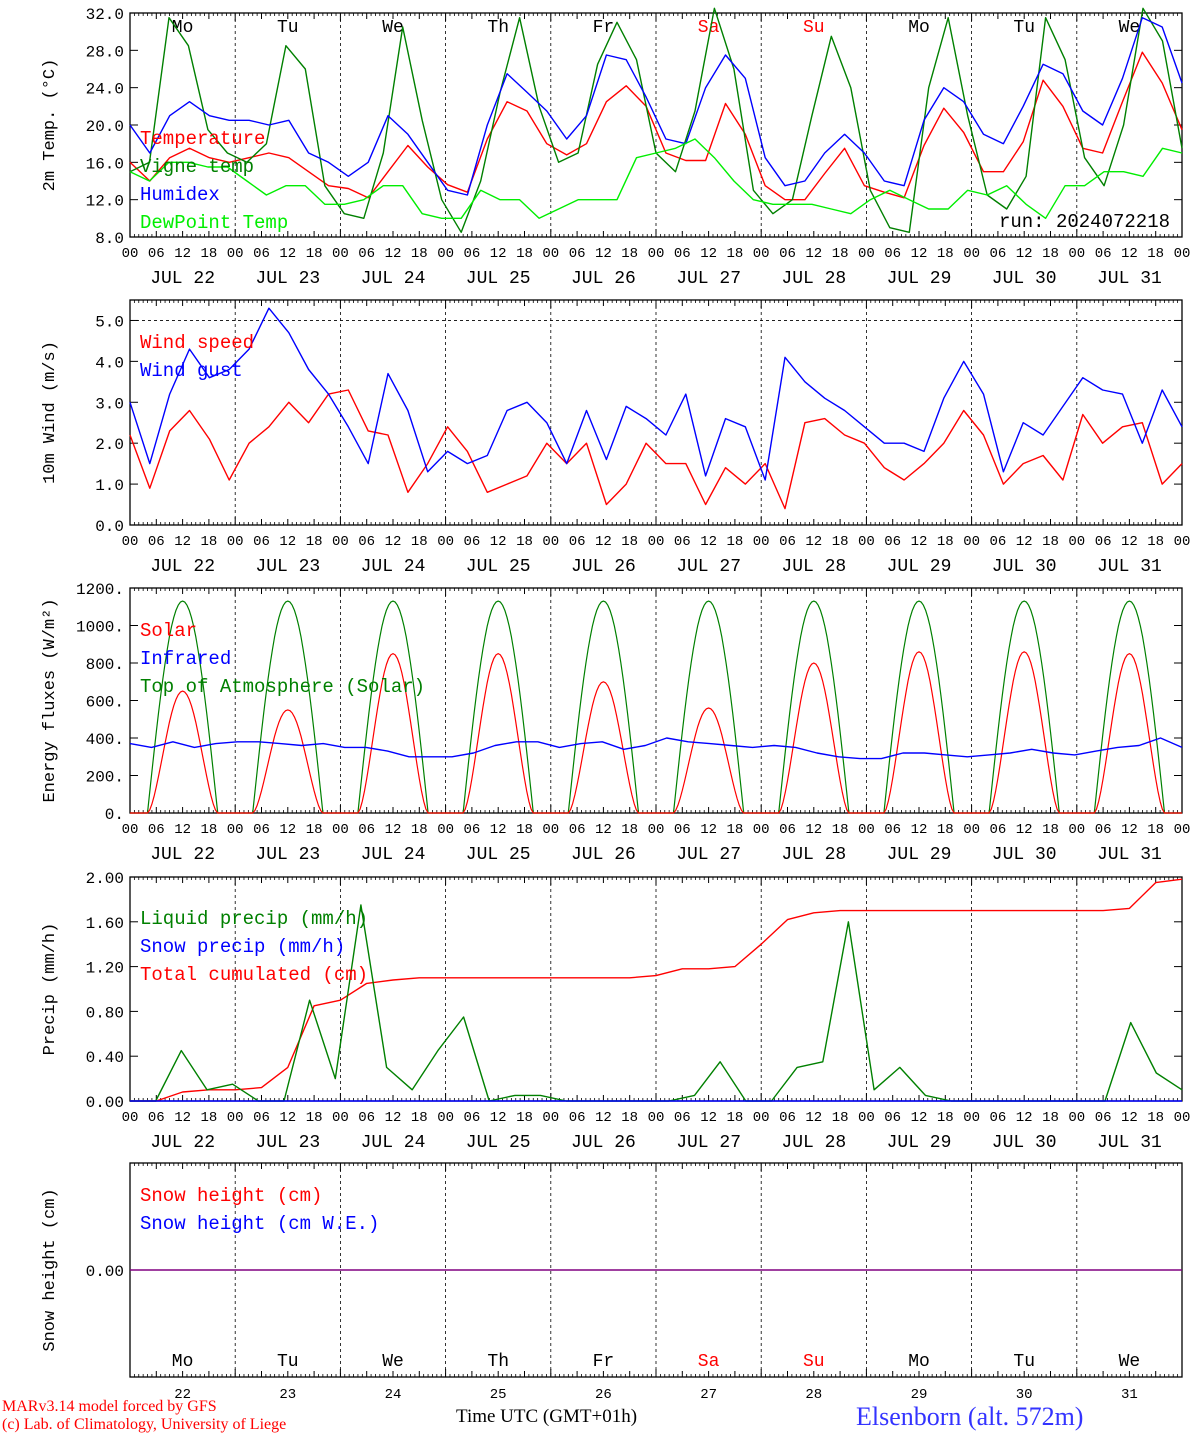  What do you see at coordinates (50, 700) in the screenshot?
I see `y-axis-label-energy: Energy fluxes (W/m²)` at bounding box center [50, 700].